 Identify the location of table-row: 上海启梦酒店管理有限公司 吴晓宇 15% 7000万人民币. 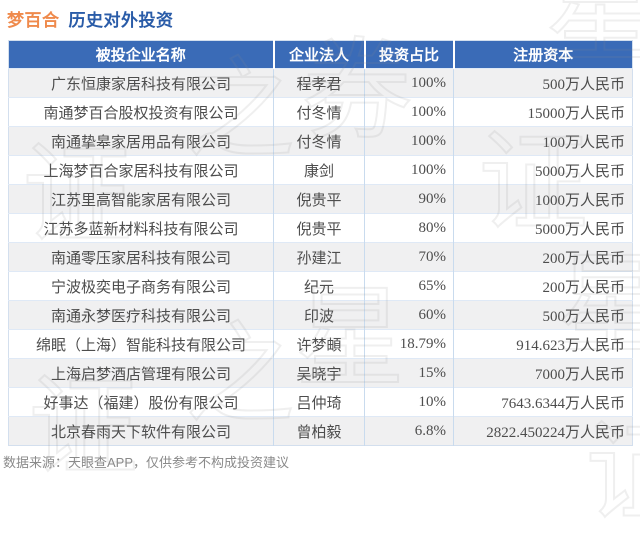
(320, 373).